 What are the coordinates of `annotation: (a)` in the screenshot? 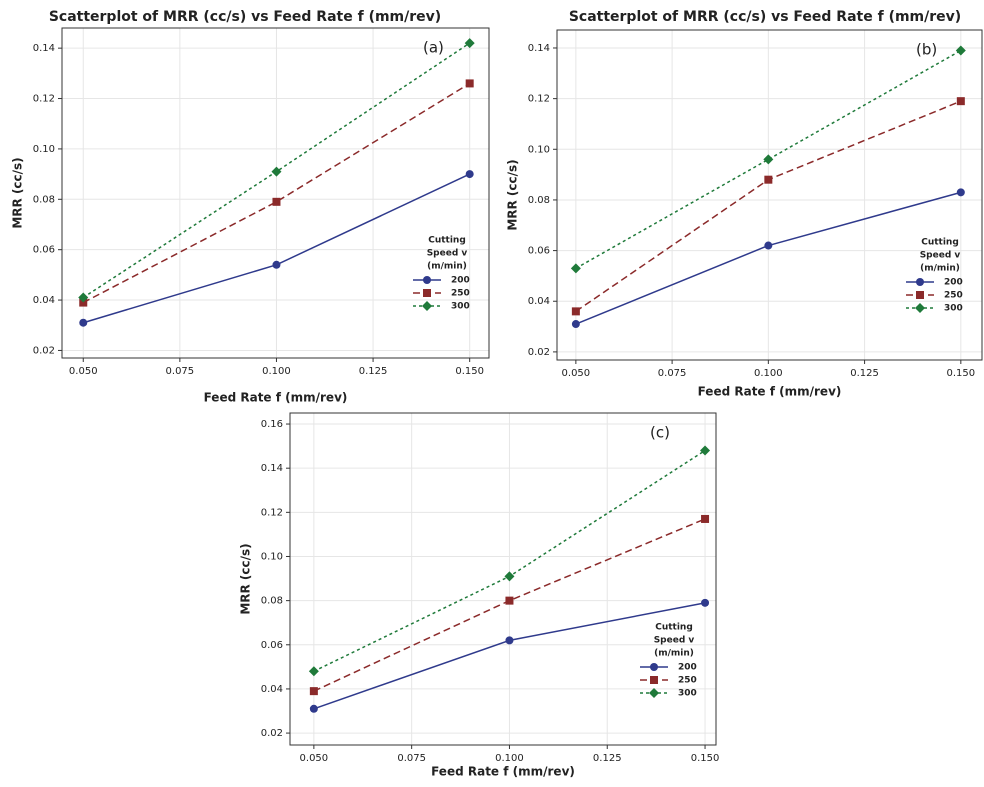 It's located at (433, 48).